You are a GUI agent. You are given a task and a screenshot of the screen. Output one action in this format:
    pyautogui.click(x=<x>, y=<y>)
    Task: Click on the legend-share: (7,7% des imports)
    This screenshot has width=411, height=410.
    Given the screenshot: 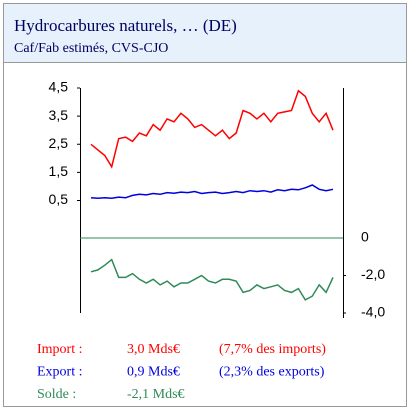 What is the action you would take?
    pyautogui.click(x=272, y=349)
    